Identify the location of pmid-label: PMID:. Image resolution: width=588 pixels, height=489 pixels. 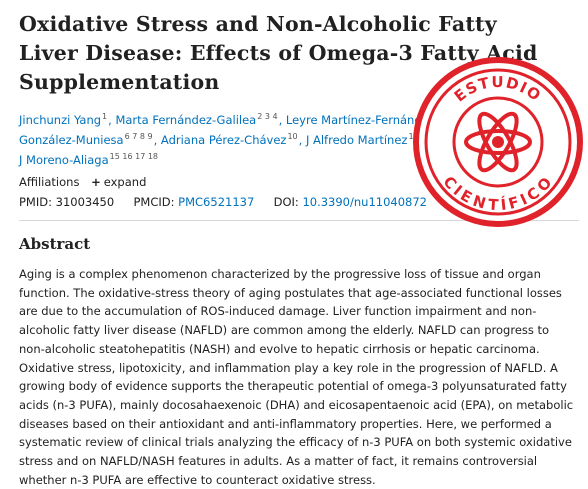
(35, 202).